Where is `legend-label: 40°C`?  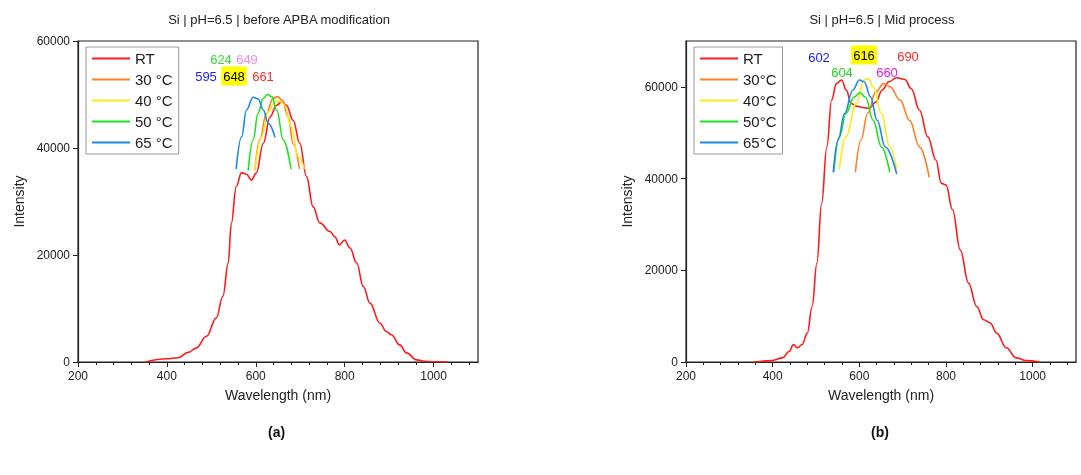 legend-label: 40°C is located at coordinates (760, 100).